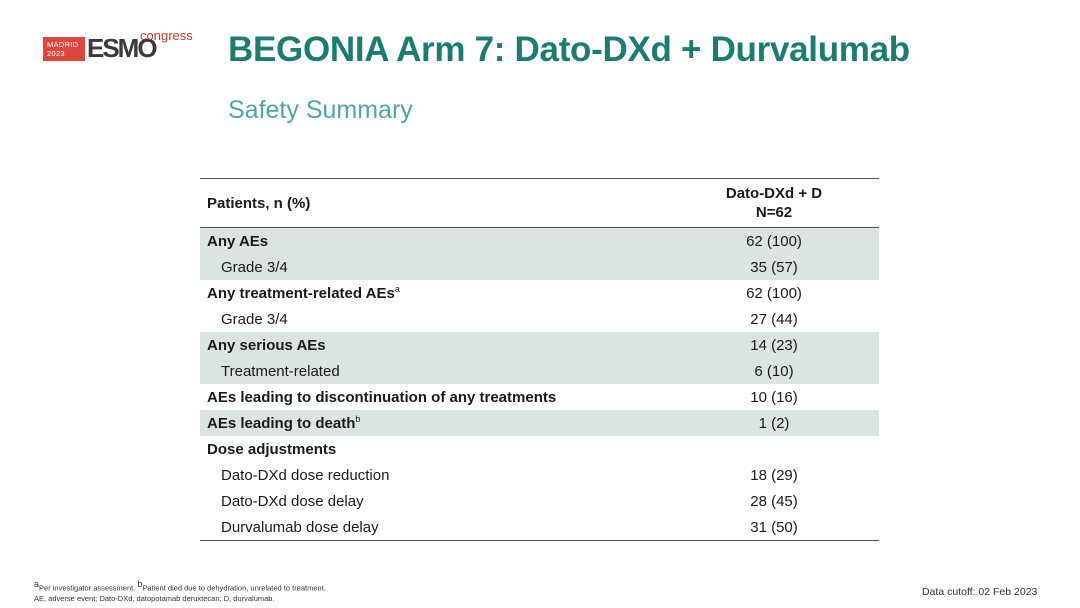 This screenshot has height=608, width=1080. What do you see at coordinates (539, 371) in the screenshot?
I see `table-row: Treatment-related 6 (10)` at bounding box center [539, 371].